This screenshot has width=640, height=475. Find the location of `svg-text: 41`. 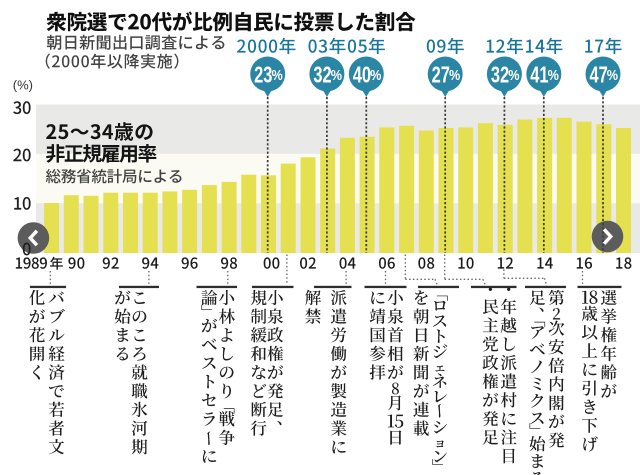

svg-text: 41 is located at coordinates (539, 75).